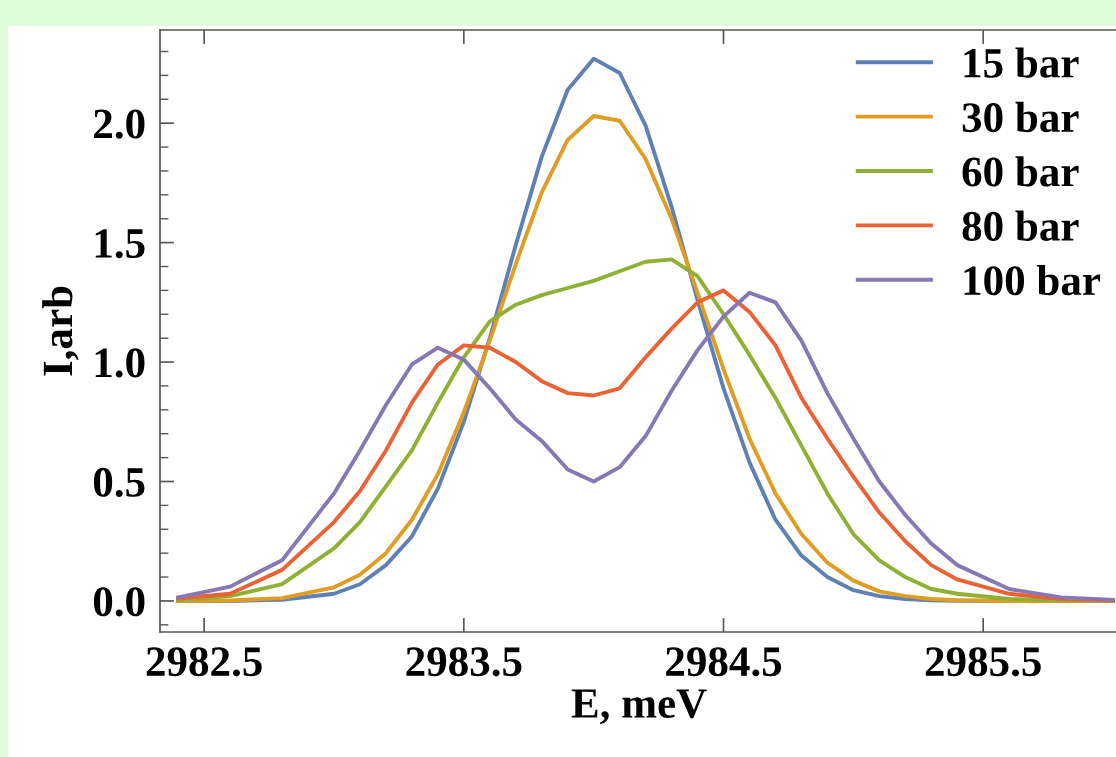 The height and width of the screenshot is (757, 1116). What do you see at coordinates (120, 244) in the screenshot?
I see `y-tick-label: 1.5` at bounding box center [120, 244].